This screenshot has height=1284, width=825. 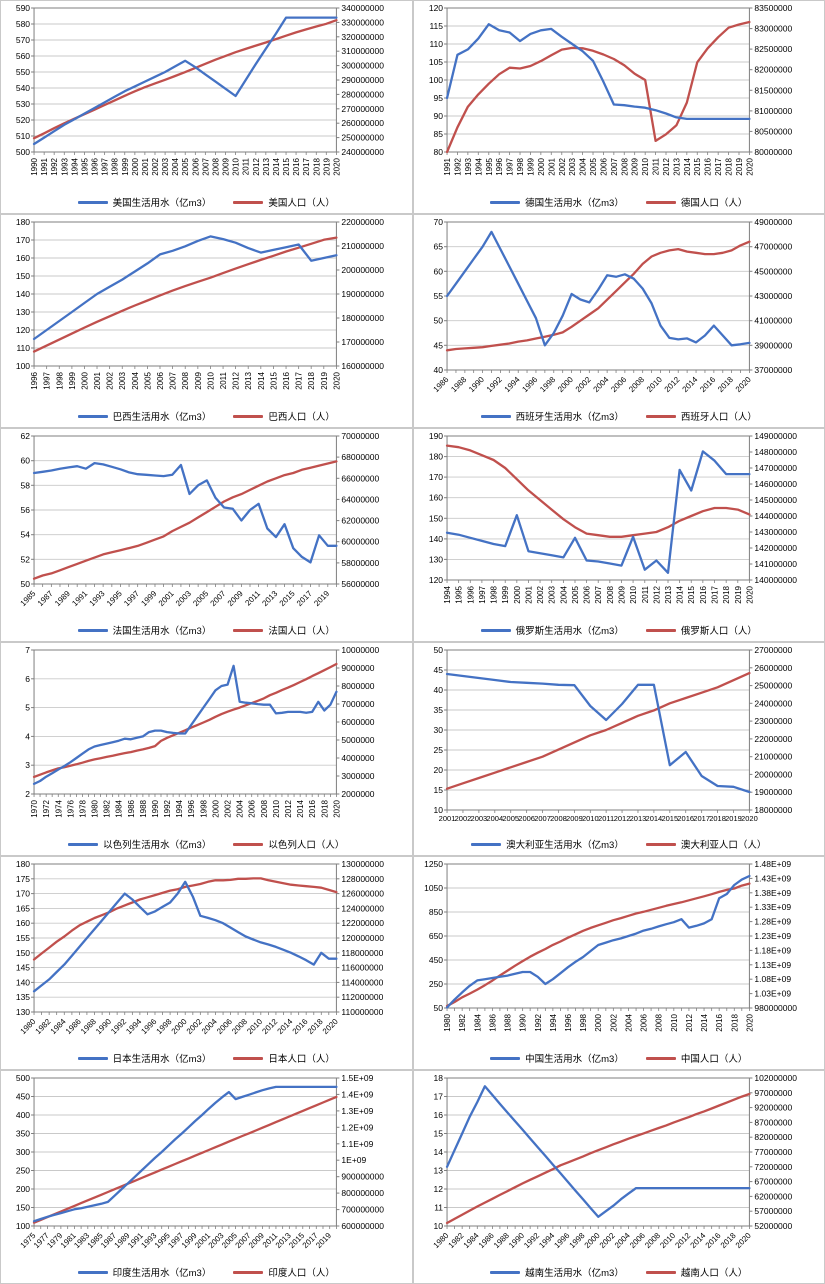 What do you see at coordinates (362, 51) in the screenshot?
I see `right-axis-tick: 310000000` at bounding box center [362, 51].